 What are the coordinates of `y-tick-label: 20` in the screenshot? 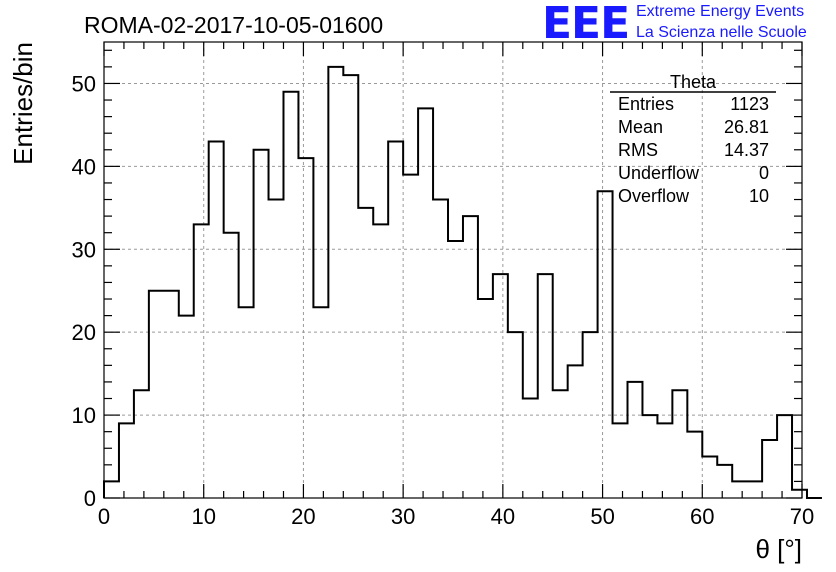 It's located at (84, 332).